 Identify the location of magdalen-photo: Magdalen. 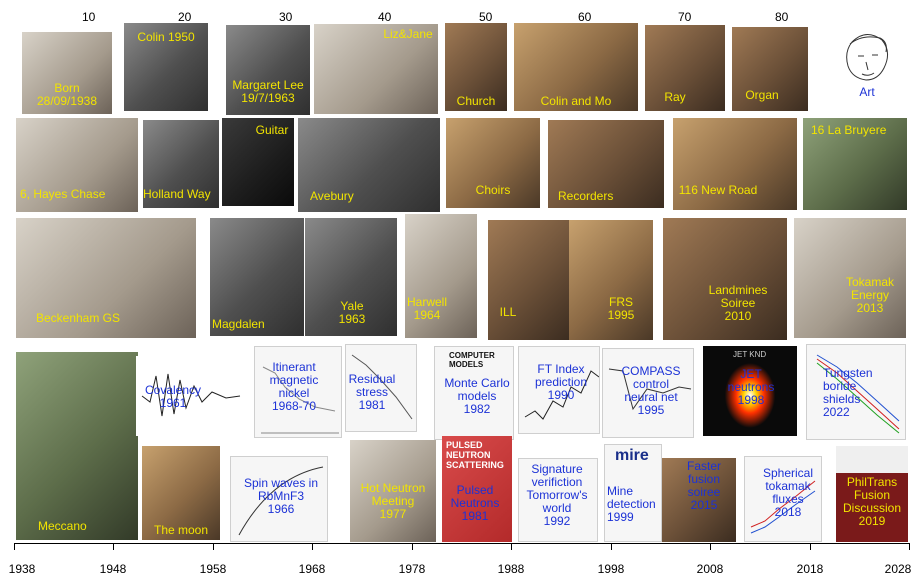
(257, 277).